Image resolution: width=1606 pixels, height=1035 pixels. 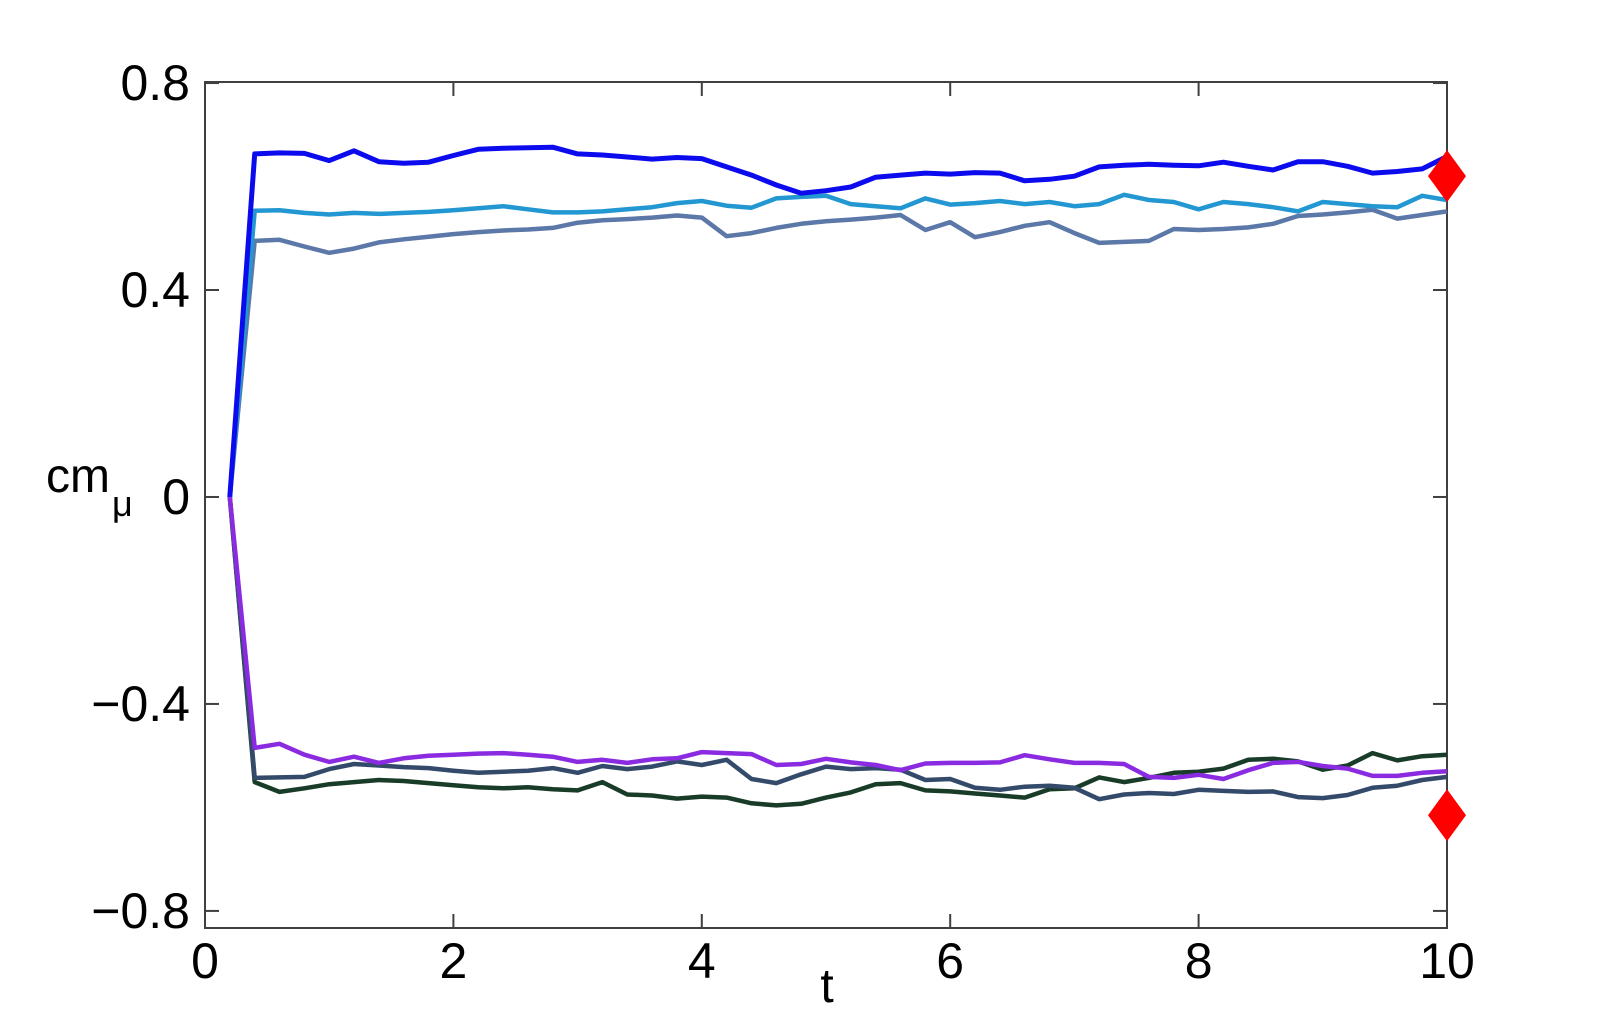 I want to click on y-axis-label-subscript: μ, so click(x=122, y=503).